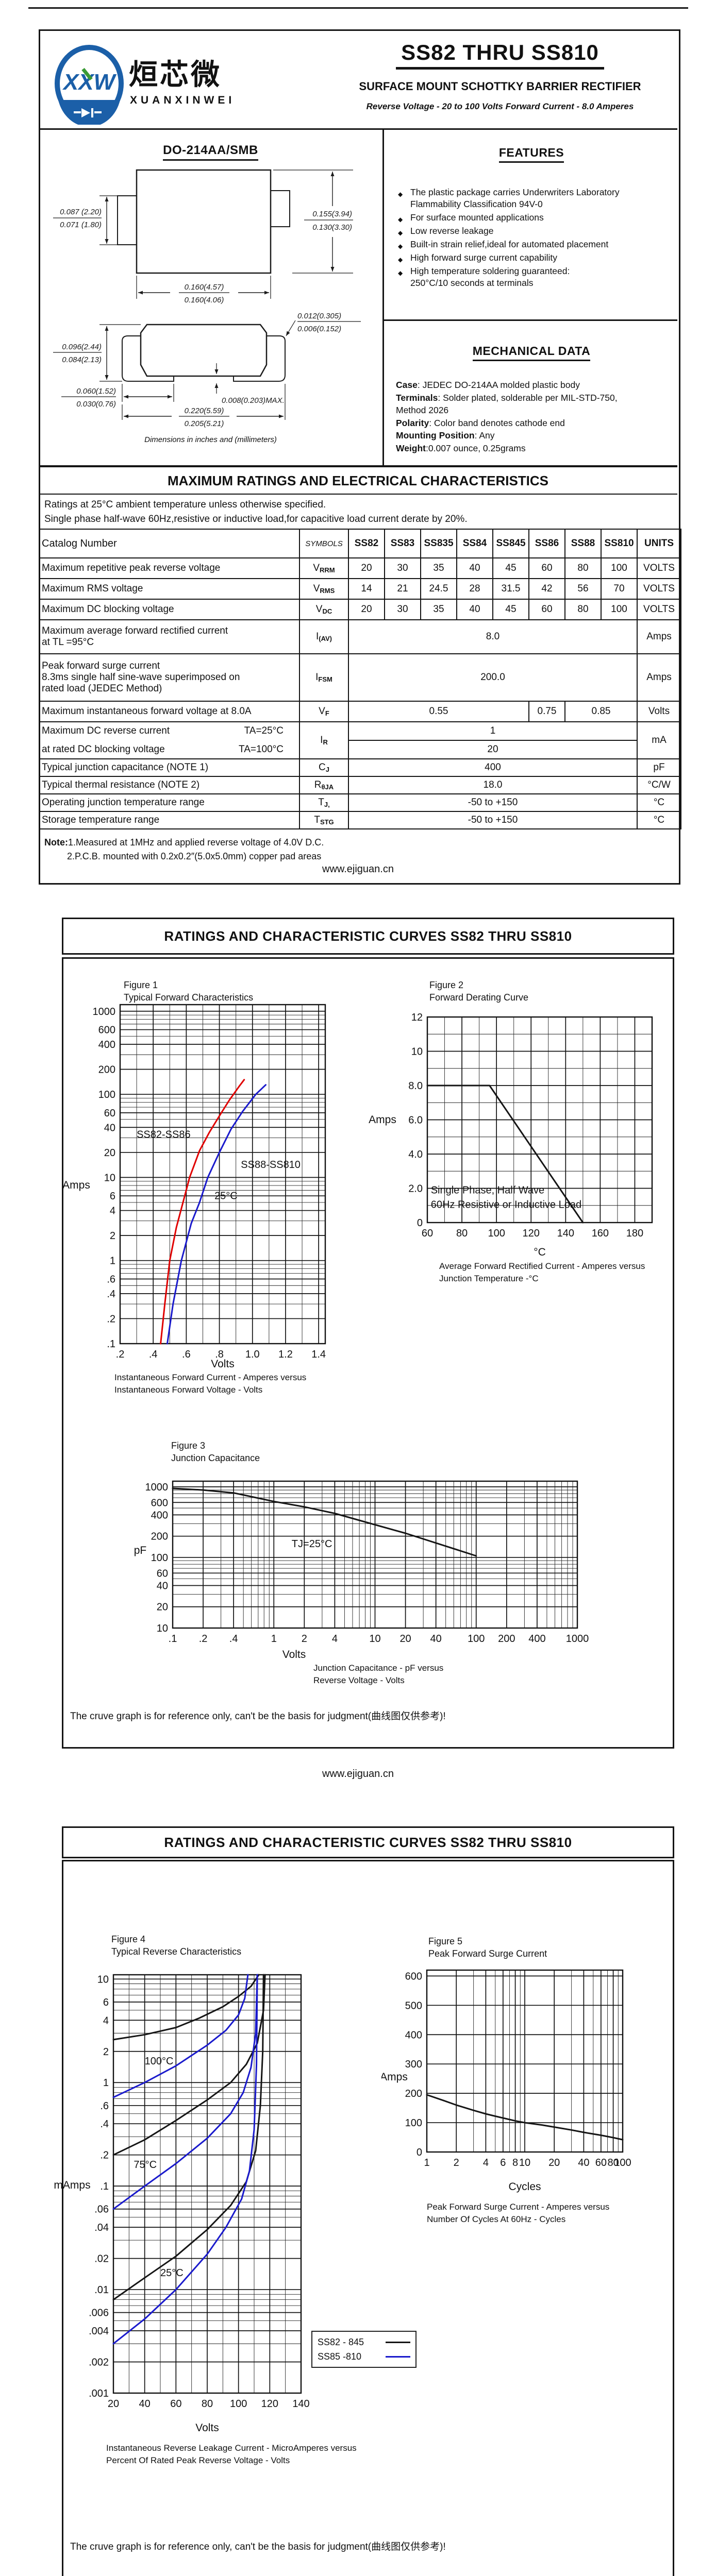  Describe the element at coordinates (162, 1585) in the screenshot. I see `y-tick-label: 40` at that location.